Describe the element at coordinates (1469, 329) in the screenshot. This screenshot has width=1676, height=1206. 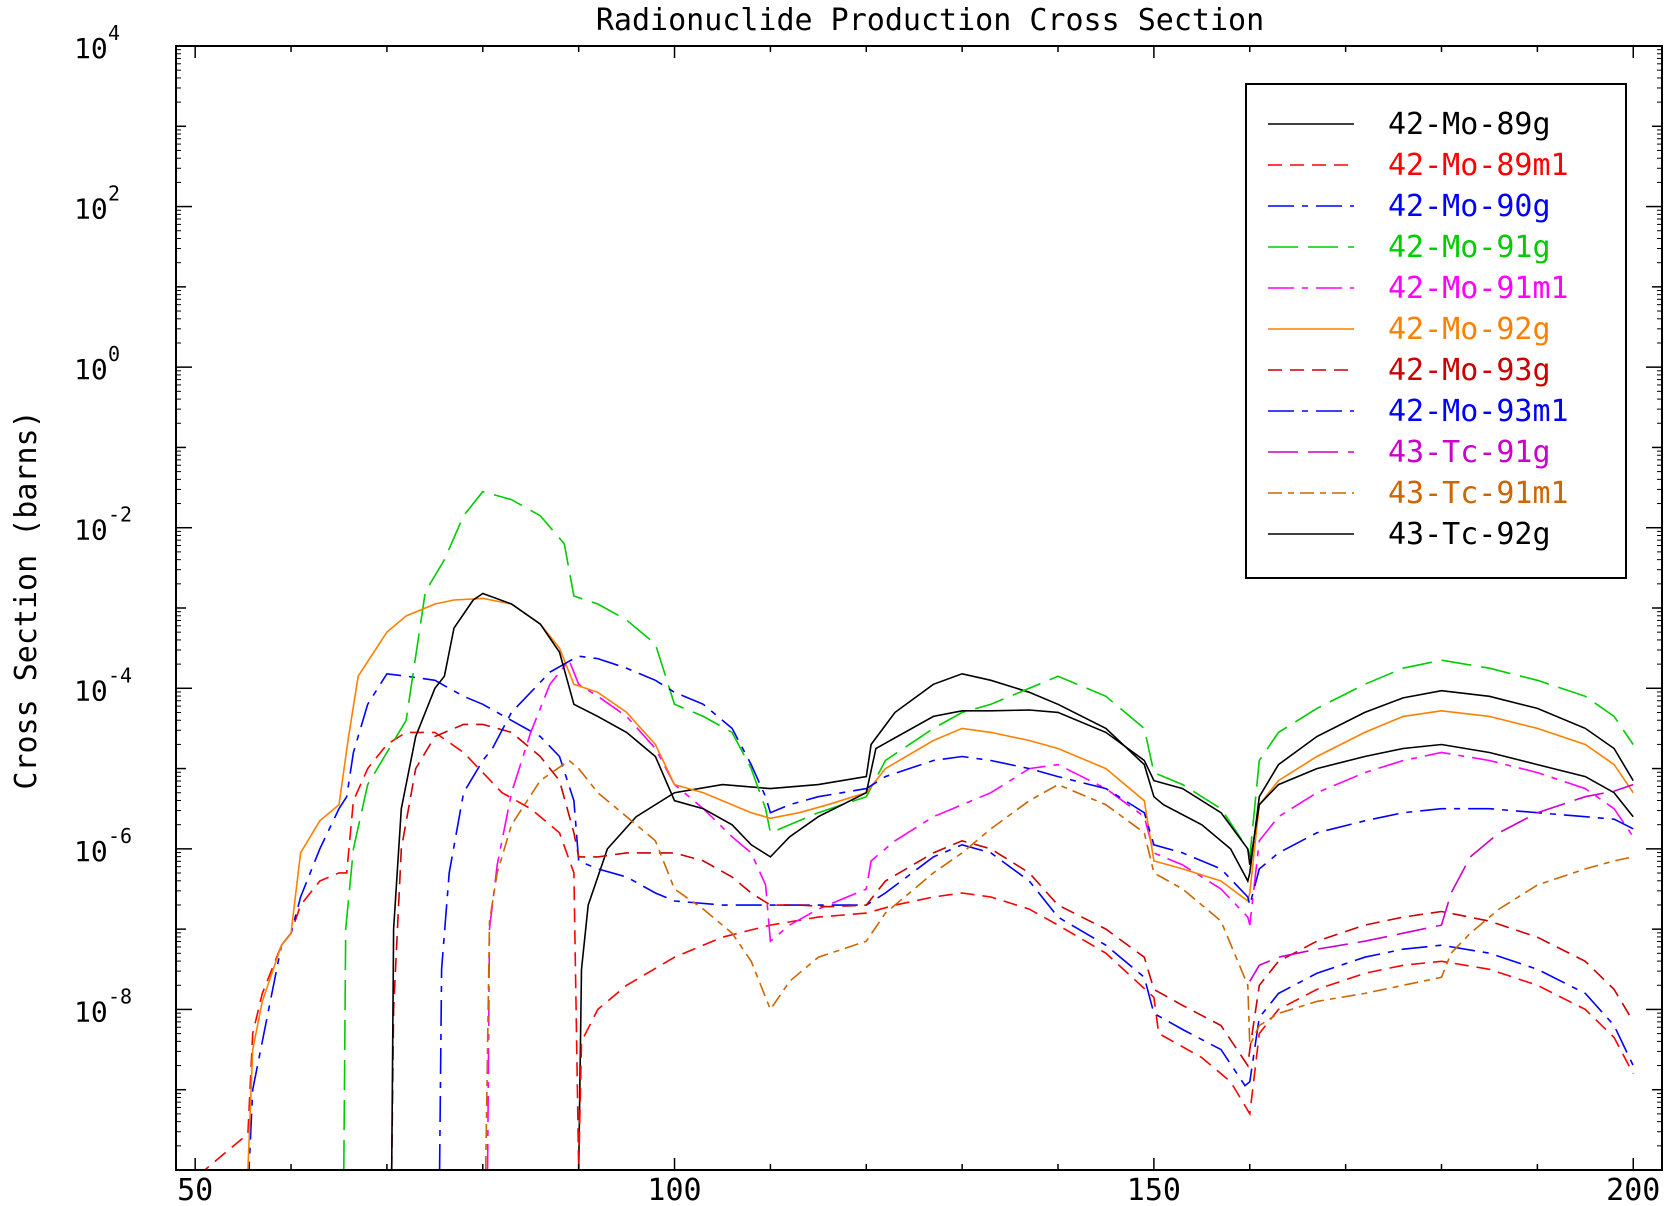
I see `legend-label: 42-Mo-92g` at that location.